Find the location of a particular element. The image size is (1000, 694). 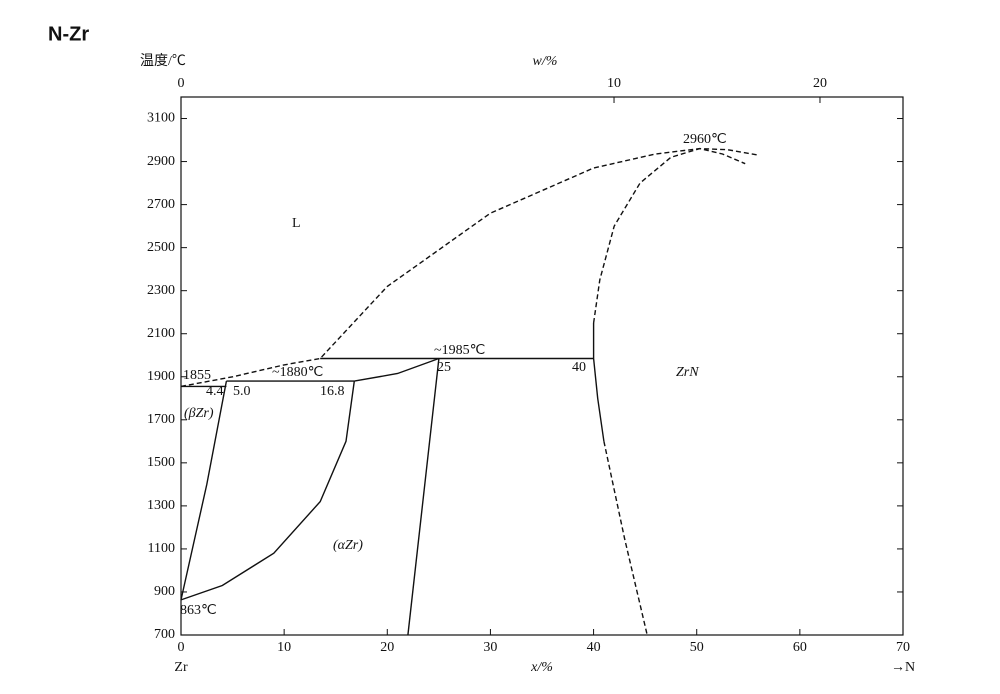

x-left-label: Zr is located at coordinates (181, 667).